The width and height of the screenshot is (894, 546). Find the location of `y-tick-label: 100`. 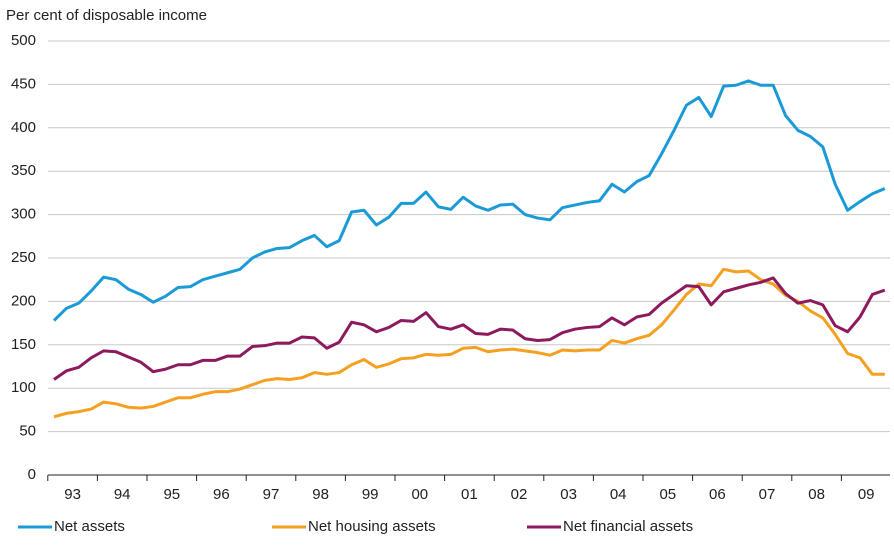

y-tick-label: 100 is located at coordinates (23, 387).